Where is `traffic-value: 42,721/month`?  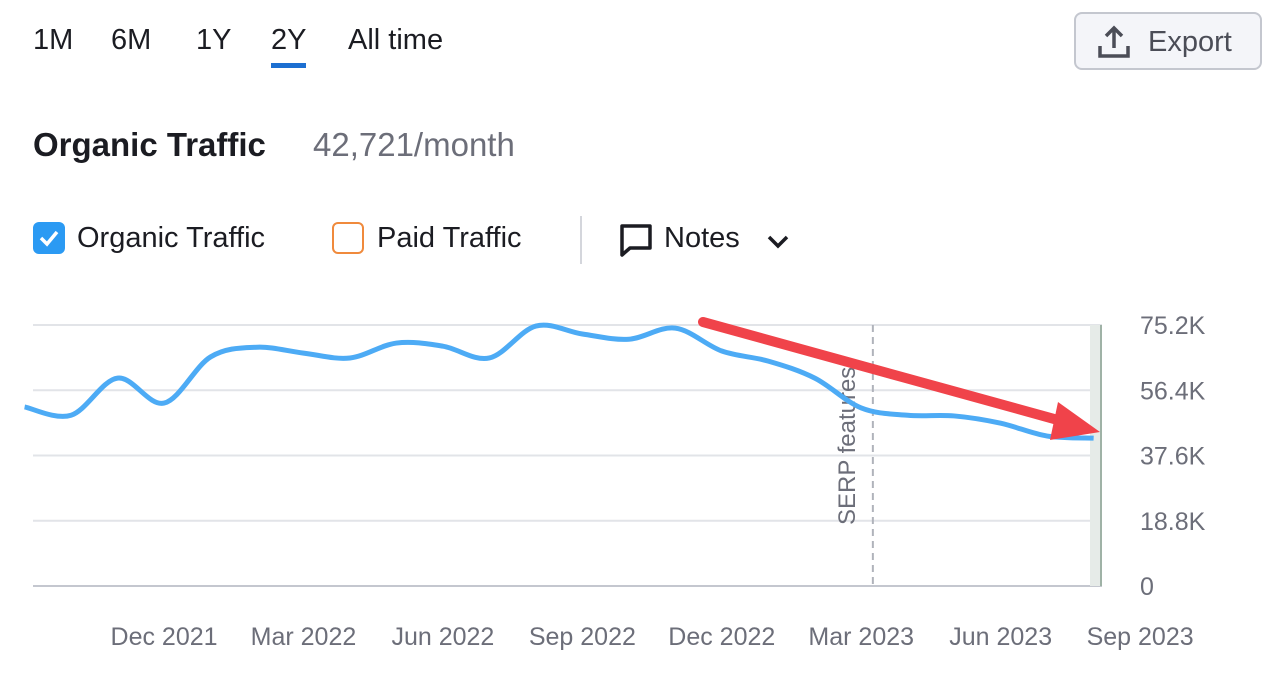 traffic-value: 42,721/month is located at coordinates (414, 144).